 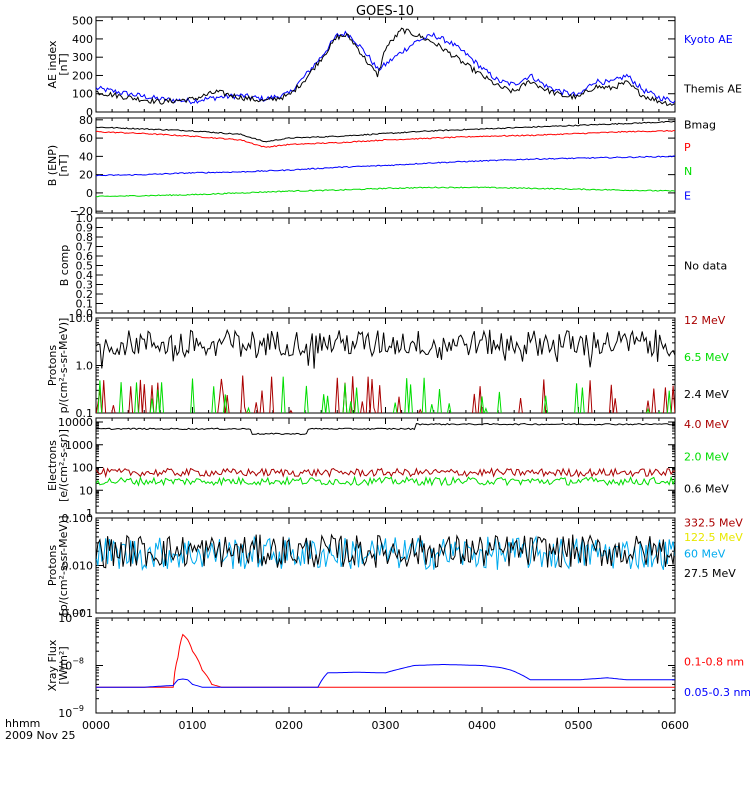 What do you see at coordinates (82, 57) in the screenshot?
I see `y-tick-label: 300` at bounding box center [82, 57].